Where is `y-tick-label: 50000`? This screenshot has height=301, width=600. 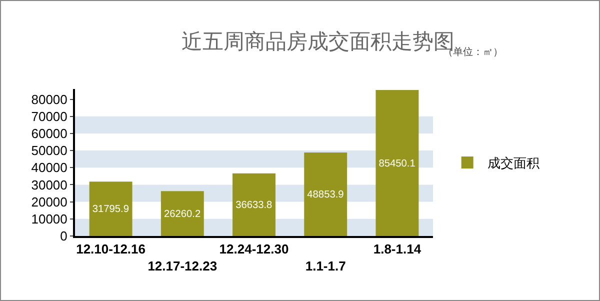
y-tick-label: 50000 is located at coordinates (49, 150).